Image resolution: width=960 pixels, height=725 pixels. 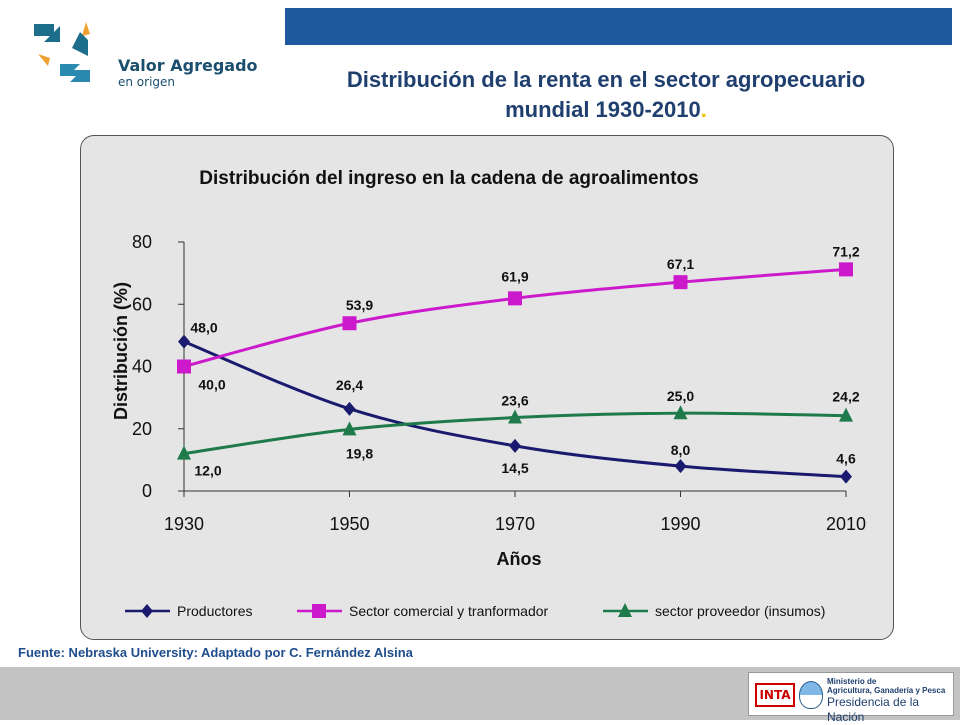 I want to click on data-label: 25,0, so click(x=680, y=396).